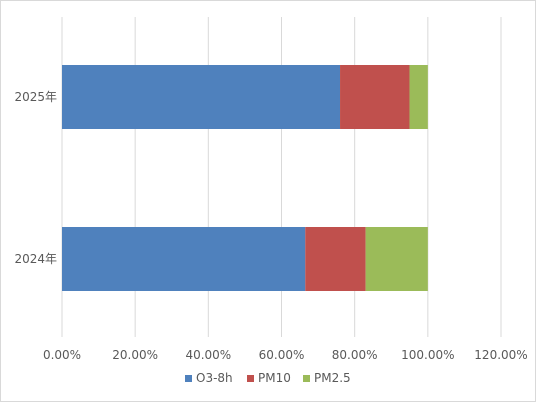 This screenshot has width=536, height=402. I want to click on legend: O3-8h PM10 PM2.5, so click(268, 378).